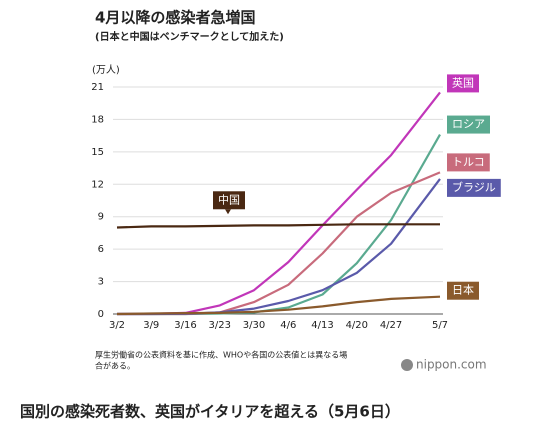  What do you see at coordinates (175, 18) in the screenshot?
I see `chart-title: 4月以降の感染者急増国` at bounding box center [175, 18].